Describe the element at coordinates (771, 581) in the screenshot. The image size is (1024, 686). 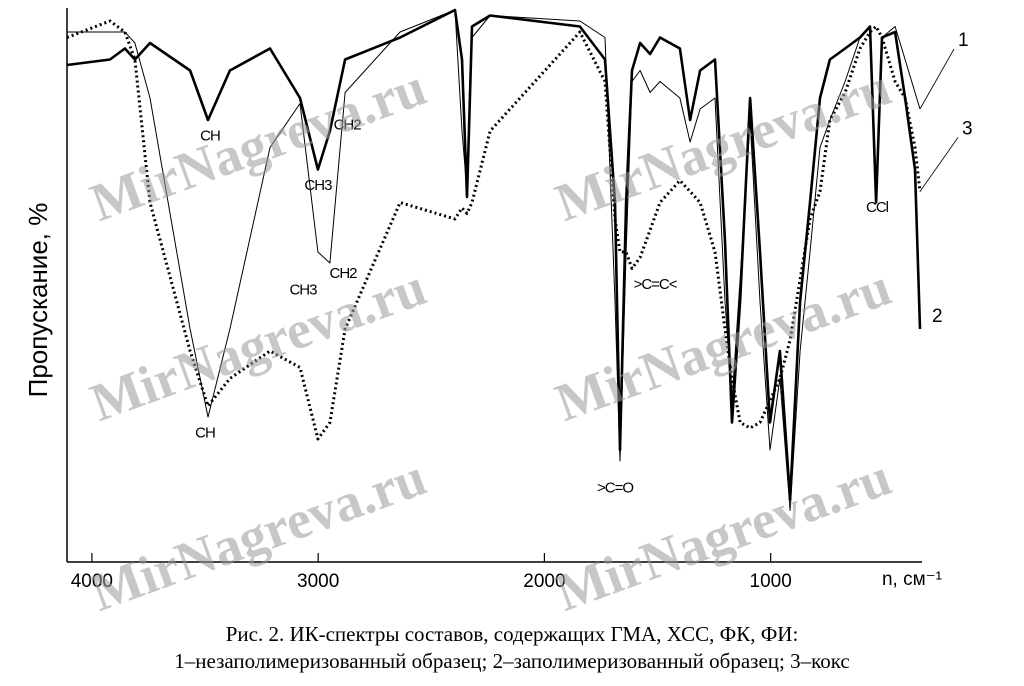
I see `x-tick-label: 1000` at that location.